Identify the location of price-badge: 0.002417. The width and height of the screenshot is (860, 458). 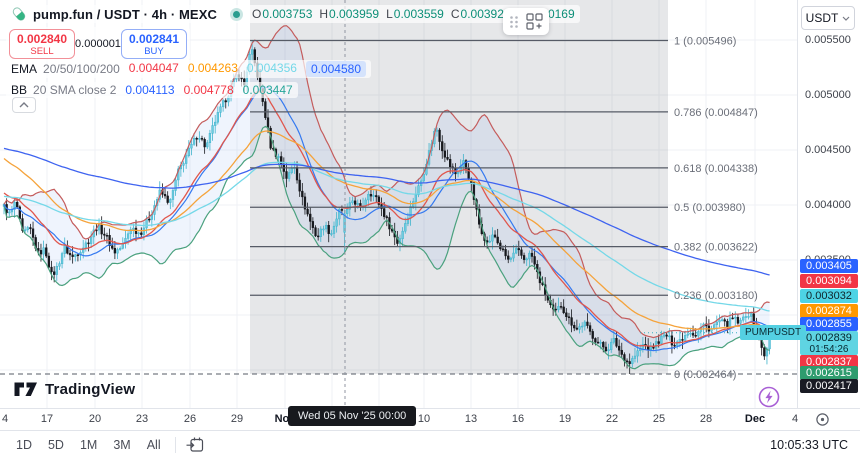
(829, 386).